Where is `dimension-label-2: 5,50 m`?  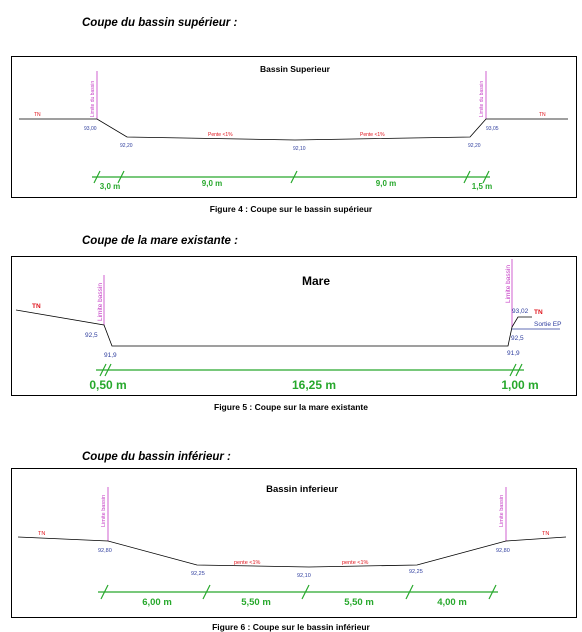 dimension-label-2: 5,50 m is located at coordinates (256, 602).